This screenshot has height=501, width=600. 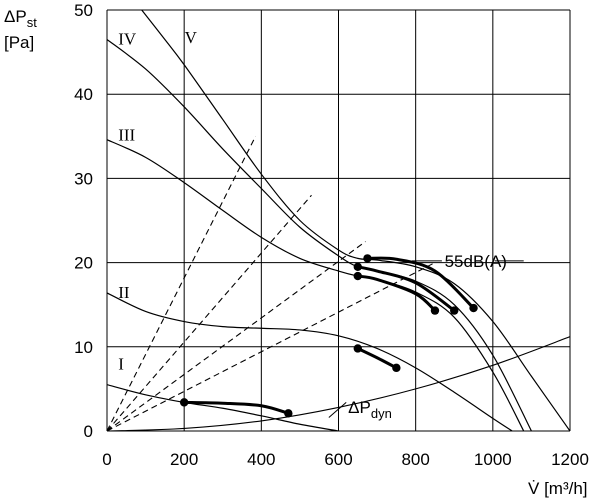 I want to click on x-tick-label: 1000, so click(x=493, y=459).